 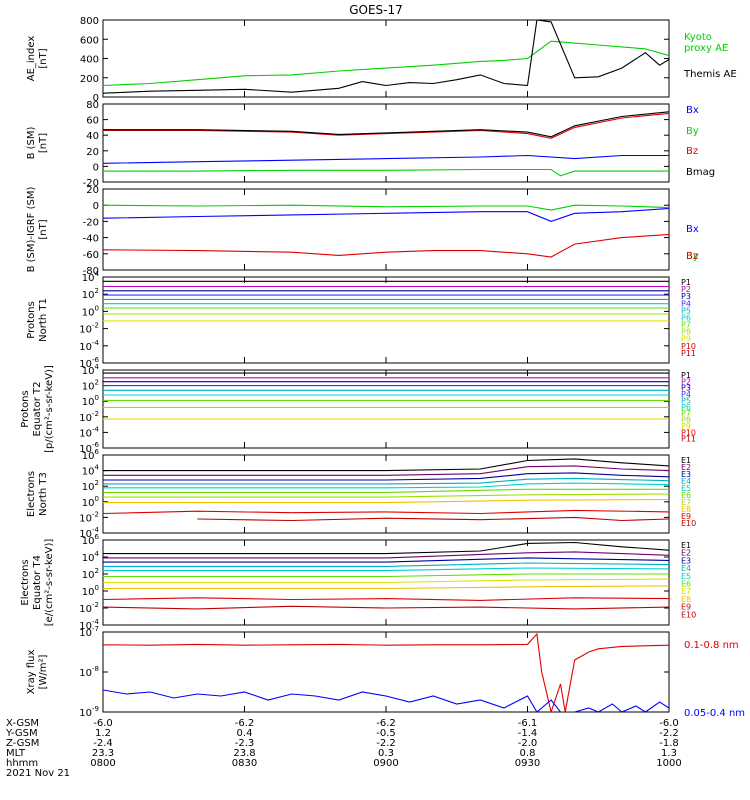 What do you see at coordinates (96, 167) in the screenshot?
I see `y-tick-label: 0` at bounding box center [96, 167].